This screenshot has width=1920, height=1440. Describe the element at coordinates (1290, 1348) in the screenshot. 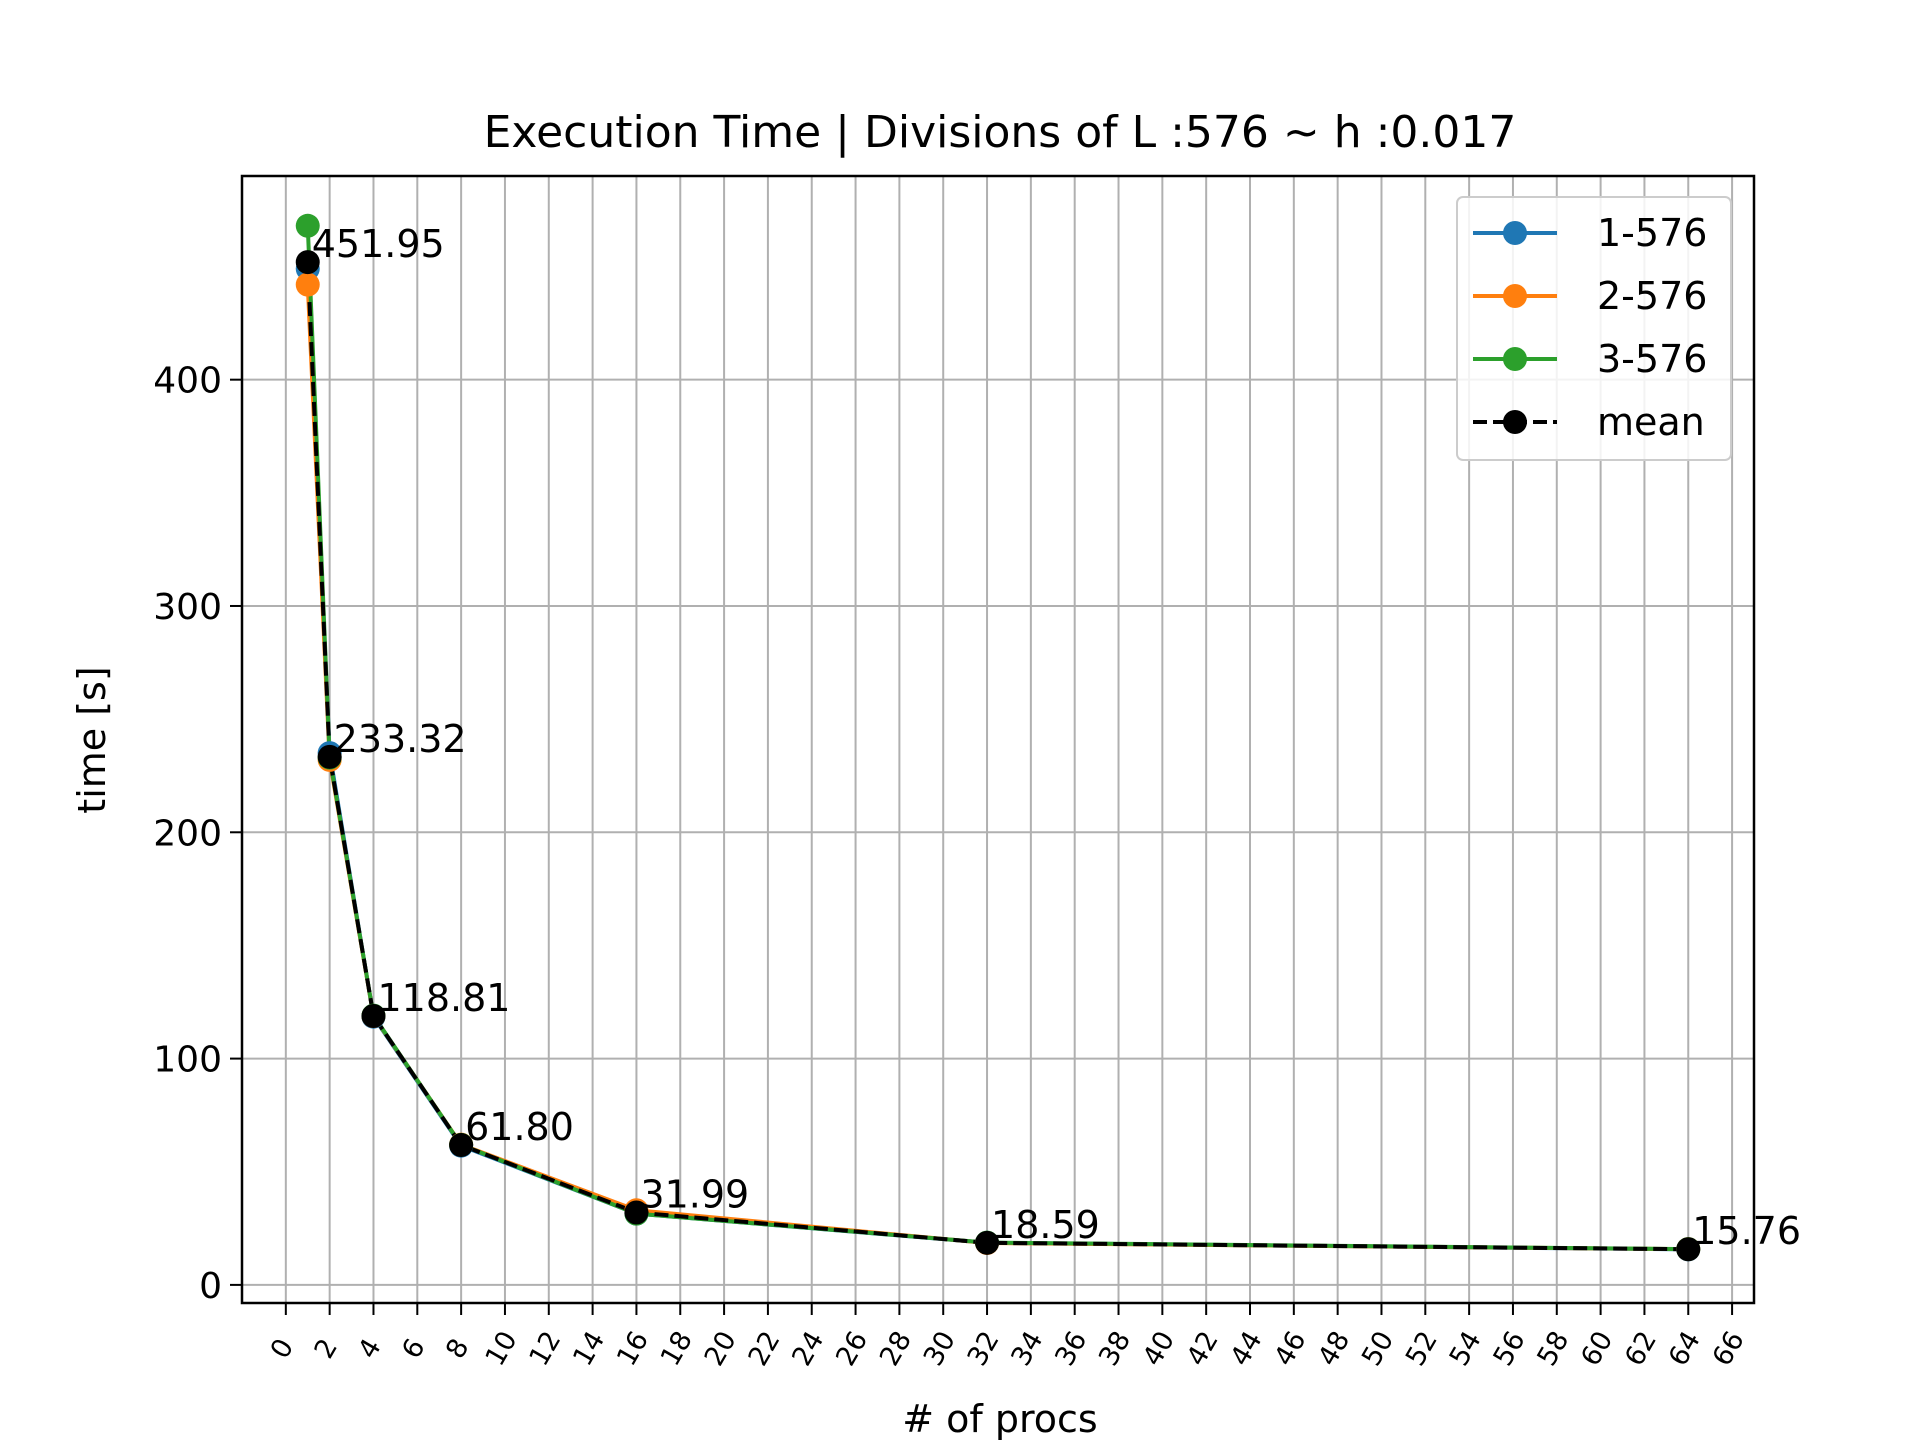

I see `x-tick-label: 46` at that location.